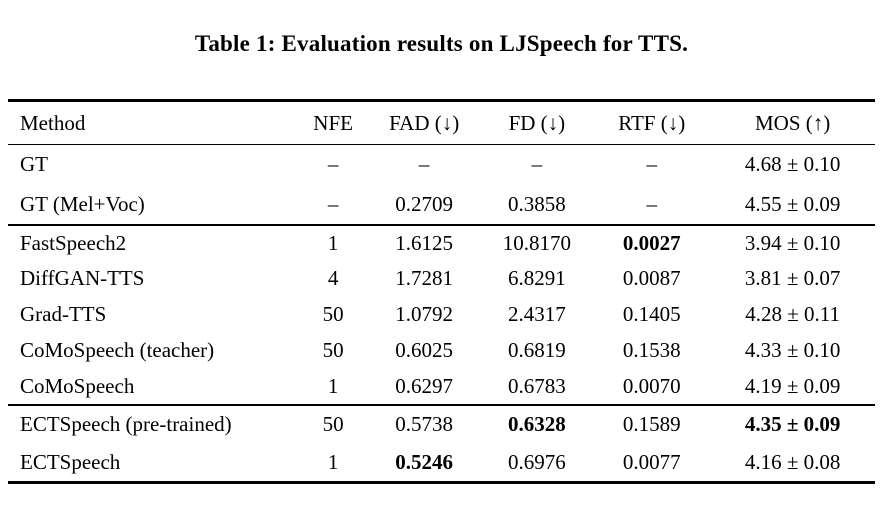 The image size is (883, 512). Describe the element at coordinates (53, 122) in the screenshot. I see `col-header-method: Method` at that location.